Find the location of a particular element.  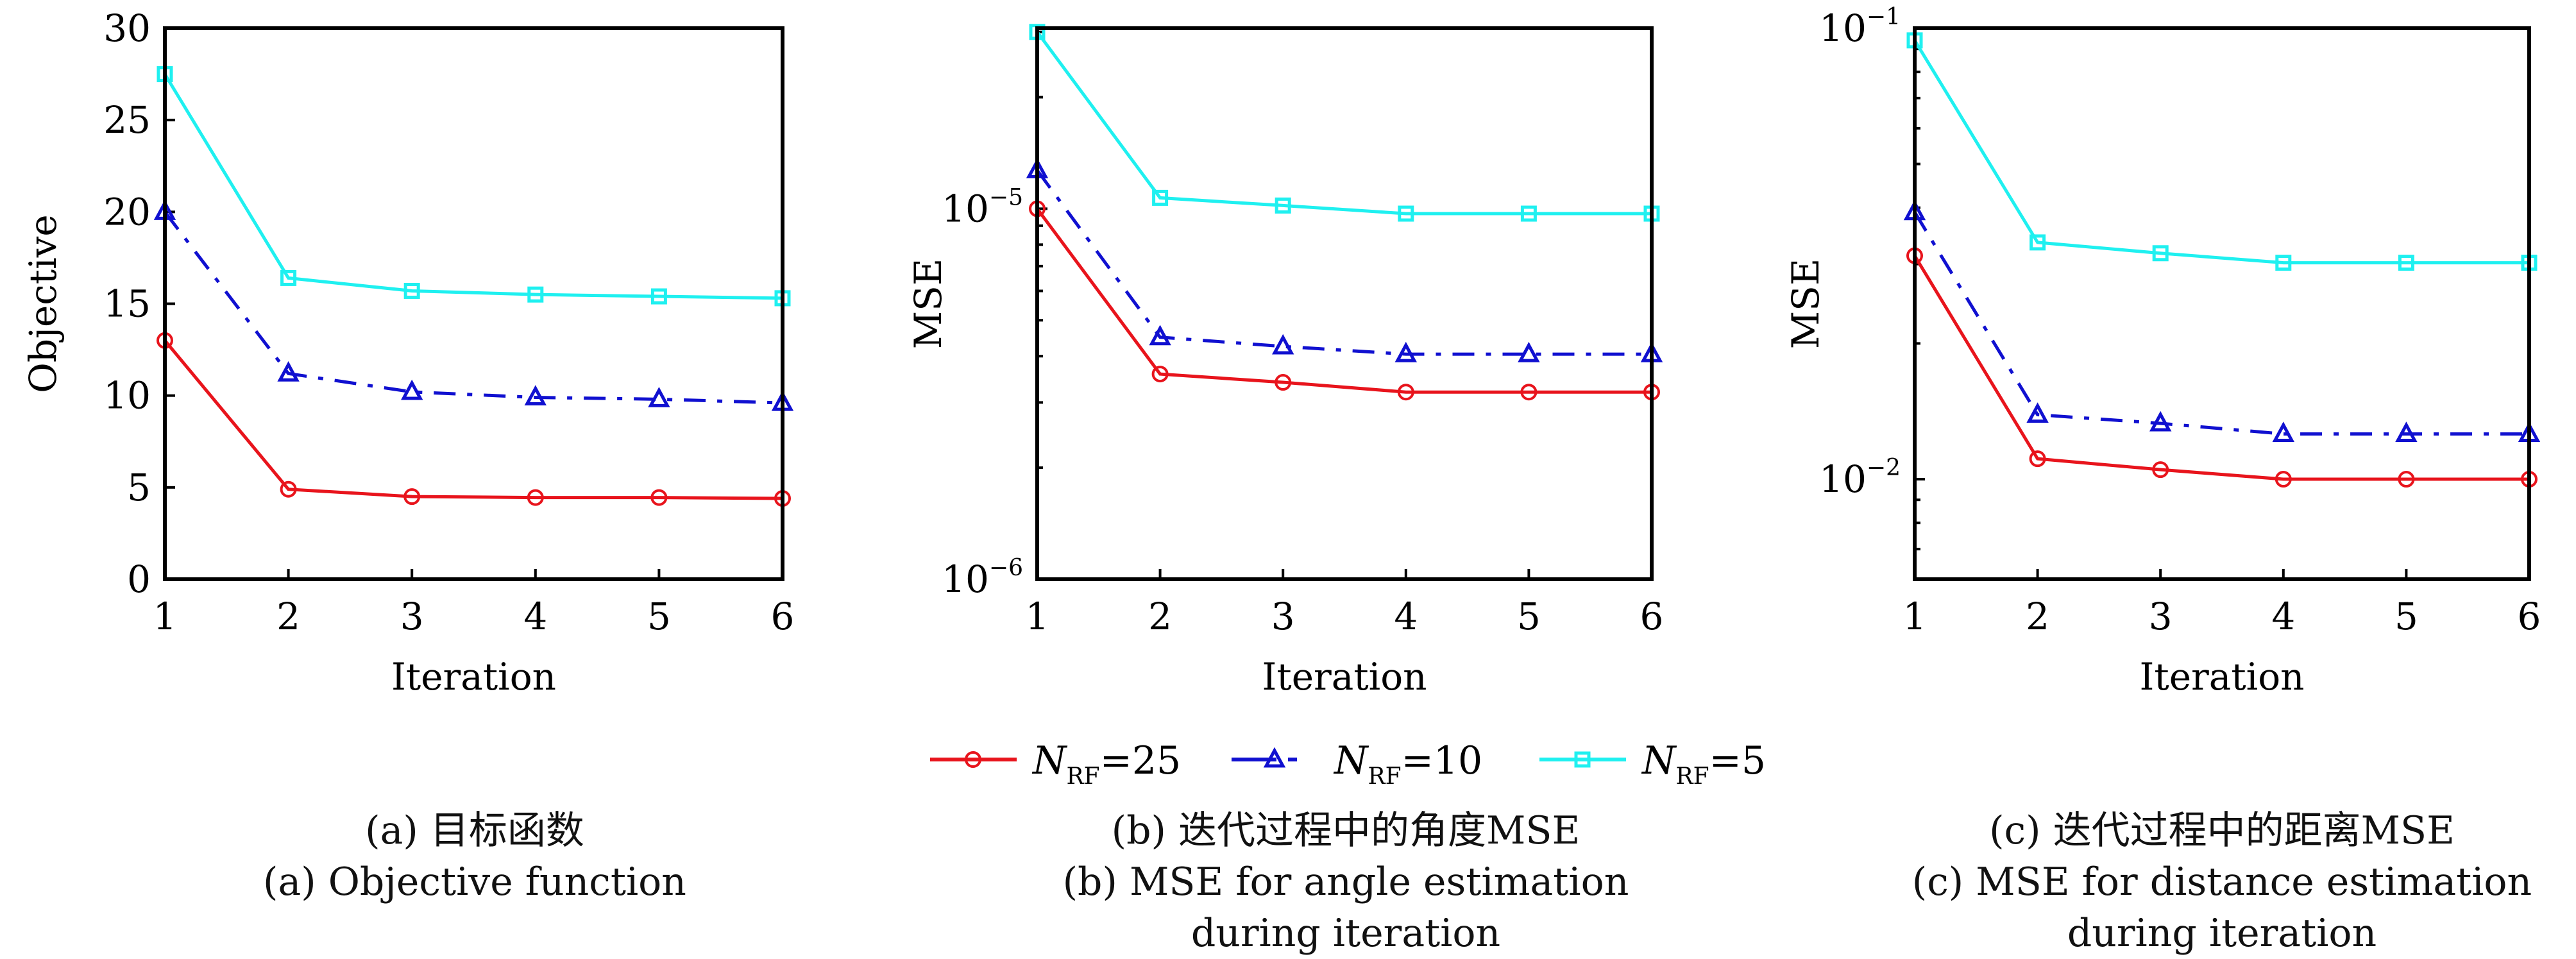

caption-c-zh: (c) 迭代过程中的距离MSE is located at coordinates (2222, 830).